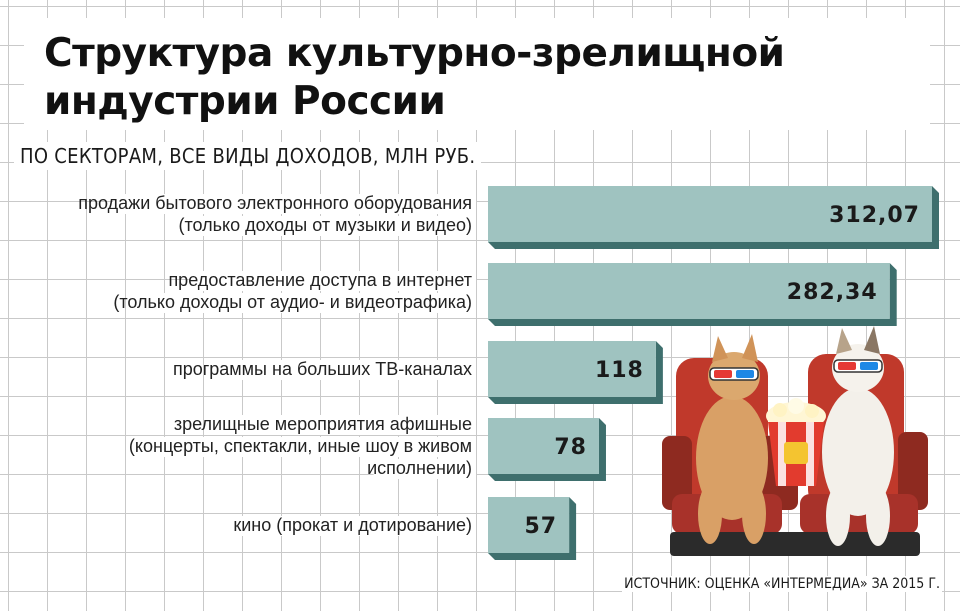  I want to click on category-label: (концерты, спектакли, иные шоу в живом, so click(300, 446).